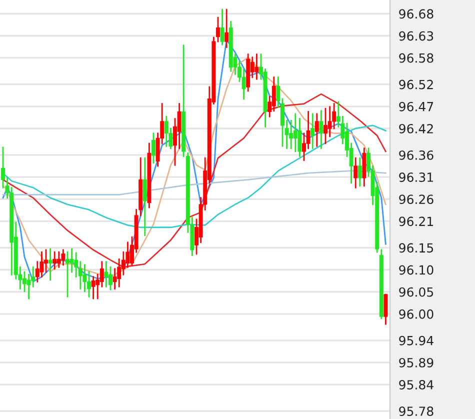  What do you see at coordinates (416, 270) in the screenshot?
I see `y-tick-label: 96.10` at bounding box center [416, 270].